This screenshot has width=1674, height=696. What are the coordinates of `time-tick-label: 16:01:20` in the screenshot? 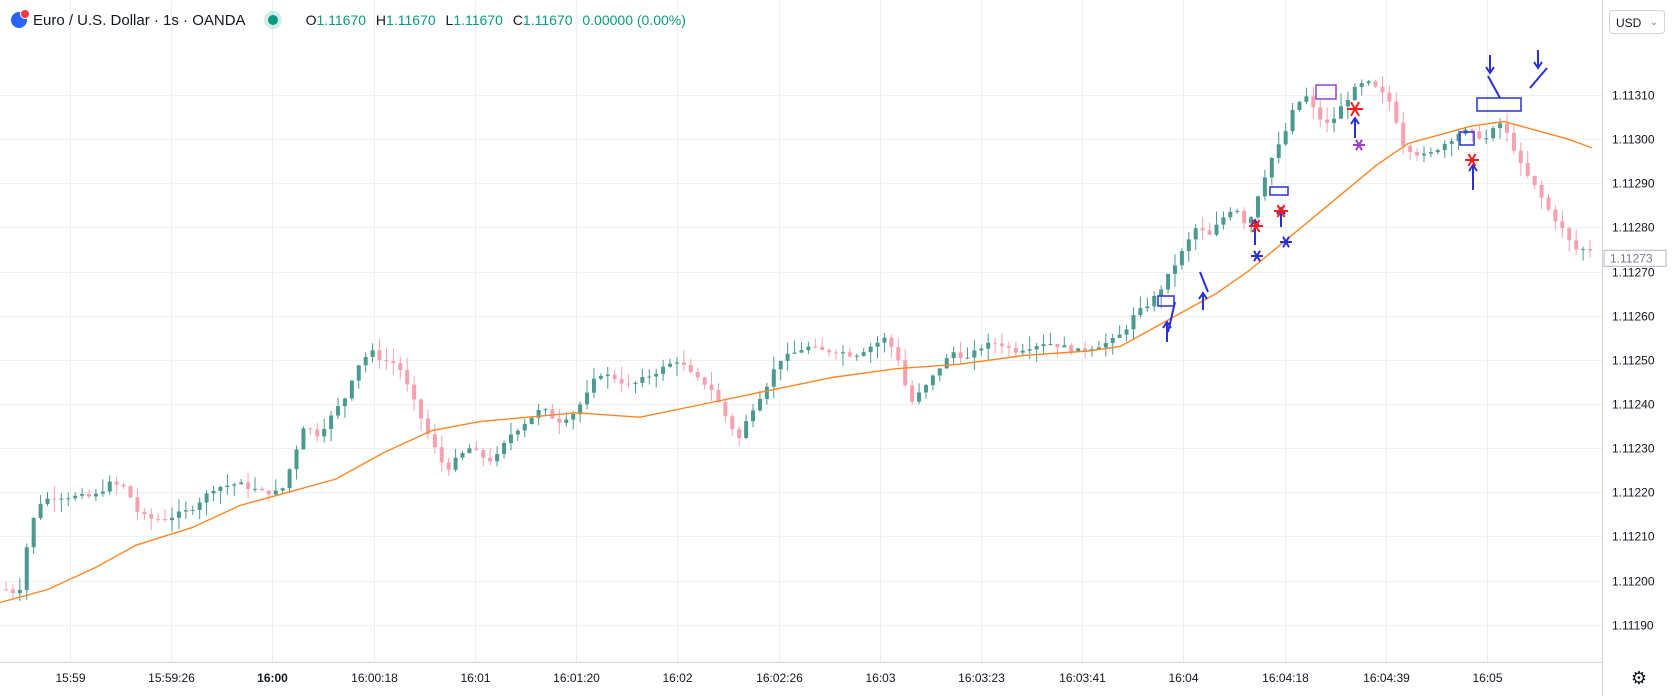 It's located at (576, 678).